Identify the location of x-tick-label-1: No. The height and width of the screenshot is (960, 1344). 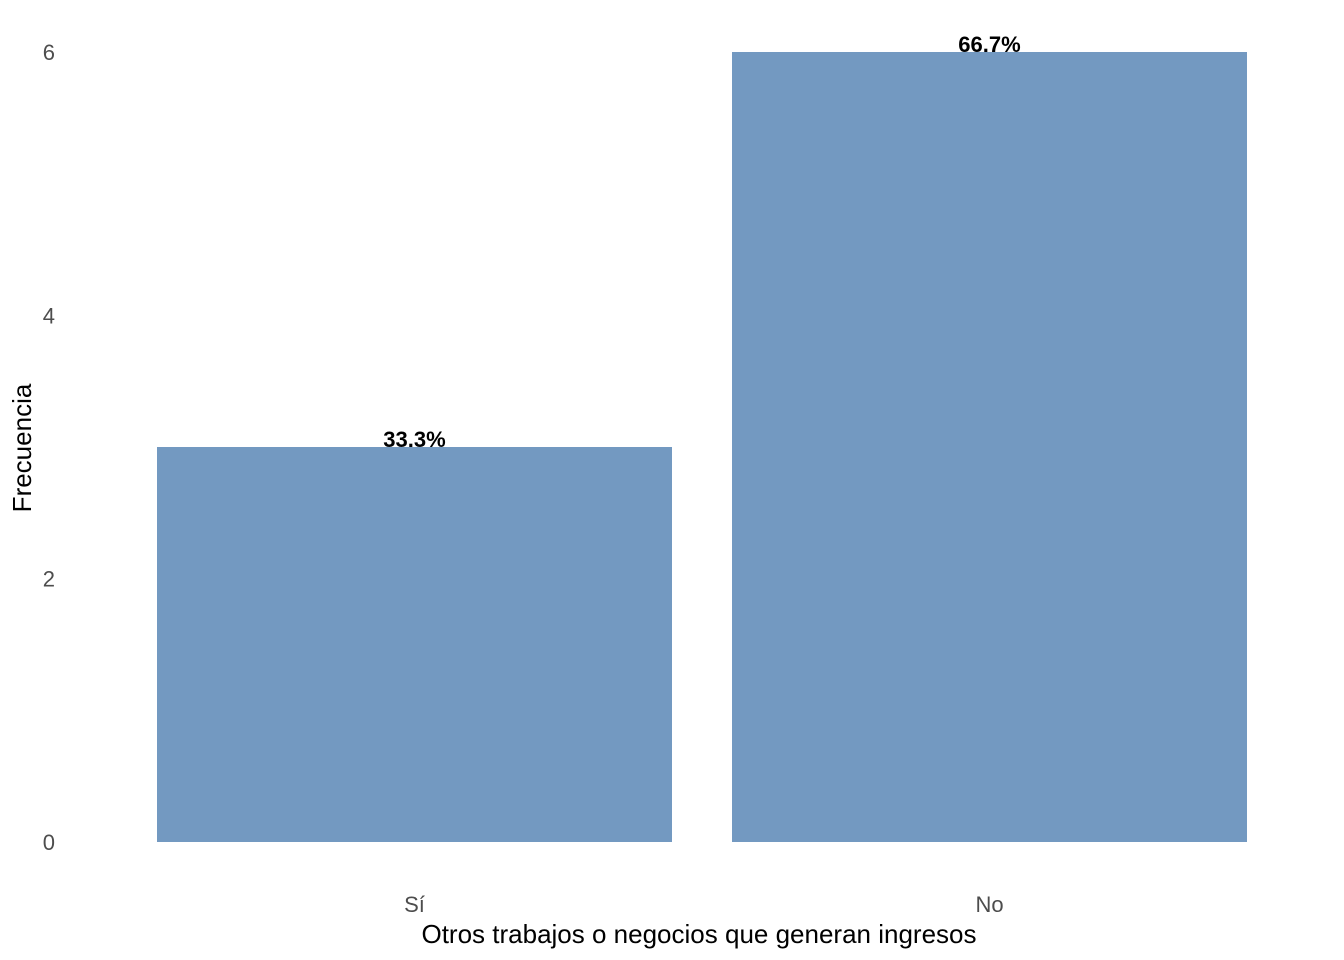
(989, 904).